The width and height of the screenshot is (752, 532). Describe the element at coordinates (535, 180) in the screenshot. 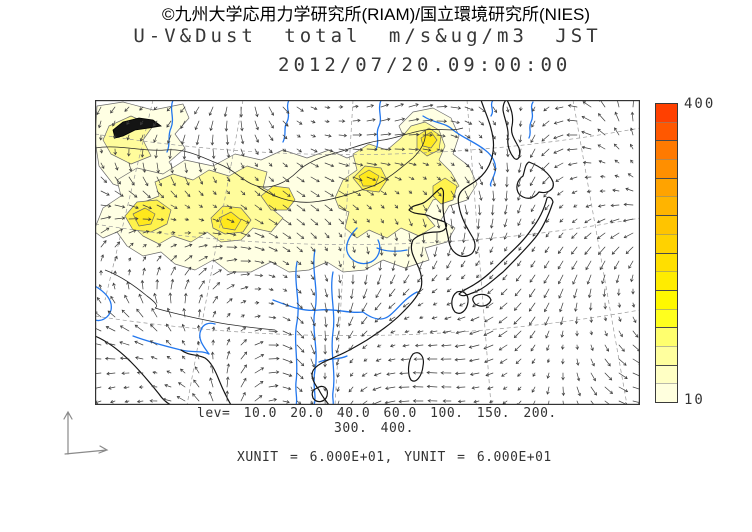

I see `coast-hokkaido` at that location.